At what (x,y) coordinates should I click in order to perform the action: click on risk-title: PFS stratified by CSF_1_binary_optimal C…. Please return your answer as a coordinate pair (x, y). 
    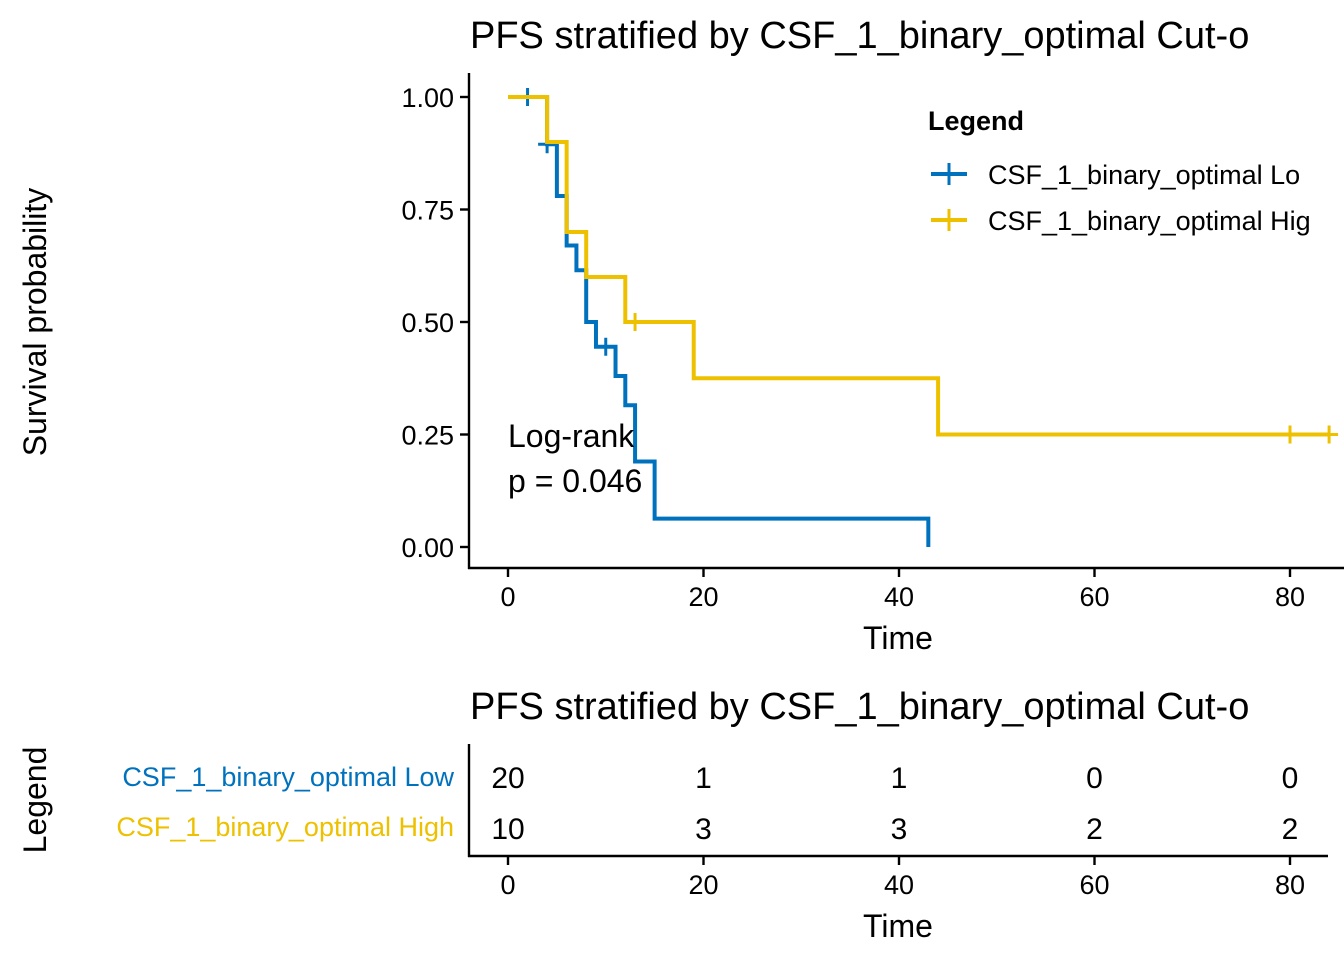
    Looking at the image, I should click on (859, 707).